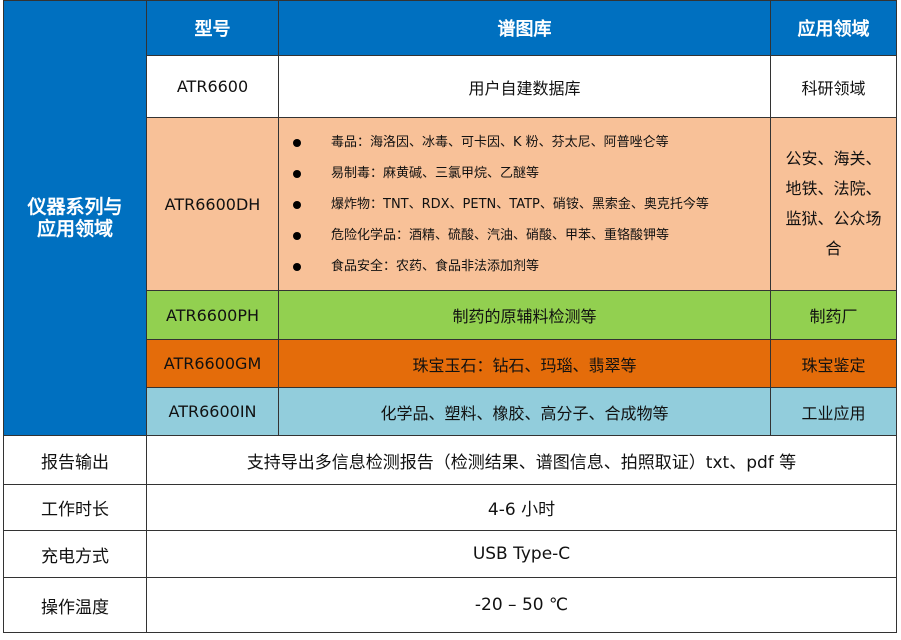 This screenshot has height=640, width=901. Describe the element at coordinates (521, 460) in the screenshot. I see `spec-value: 支持导出多信息检测报告（检测结果、谱图信息、拍照取证）txt、pdf 等` at that location.